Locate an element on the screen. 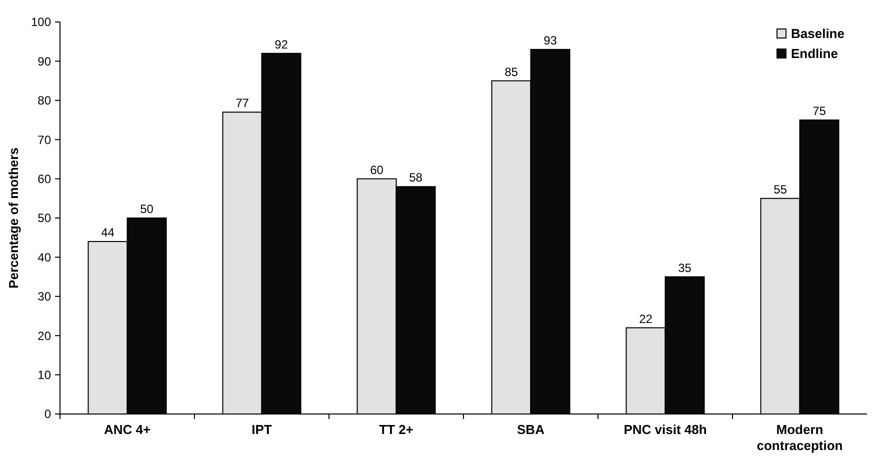 This screenshot has width=887, height=470. y-tick-label: 40 is located at coordinates (45, 257).